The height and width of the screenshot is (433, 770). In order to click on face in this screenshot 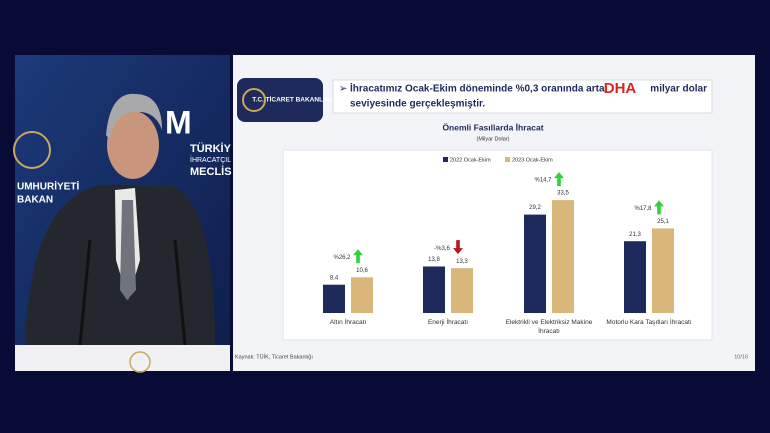, I will do `click(133, 145)`.